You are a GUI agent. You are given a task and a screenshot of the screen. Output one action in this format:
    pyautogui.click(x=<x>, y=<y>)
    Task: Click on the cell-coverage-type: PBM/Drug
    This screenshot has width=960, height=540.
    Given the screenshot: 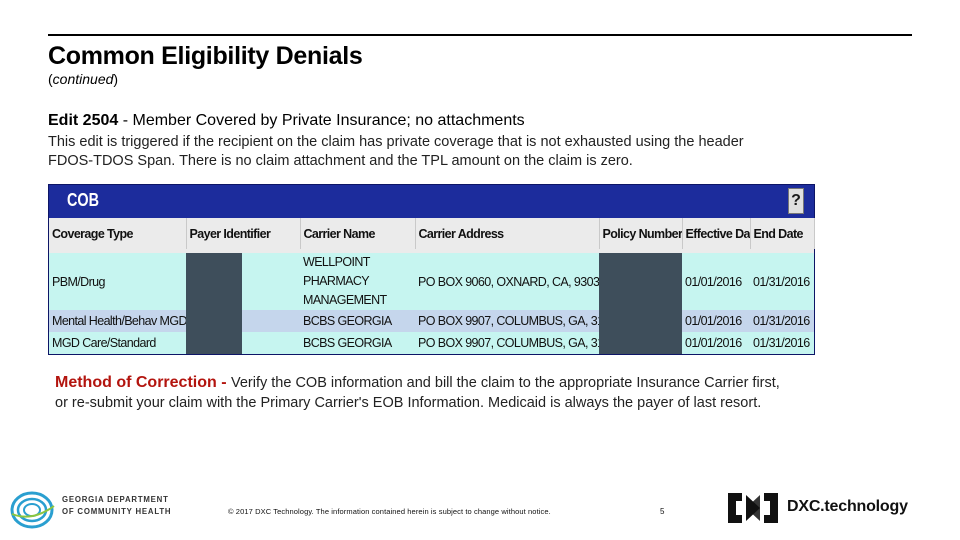 What is the action you would take?
    pyautogui.click(x=117, y=281)
    